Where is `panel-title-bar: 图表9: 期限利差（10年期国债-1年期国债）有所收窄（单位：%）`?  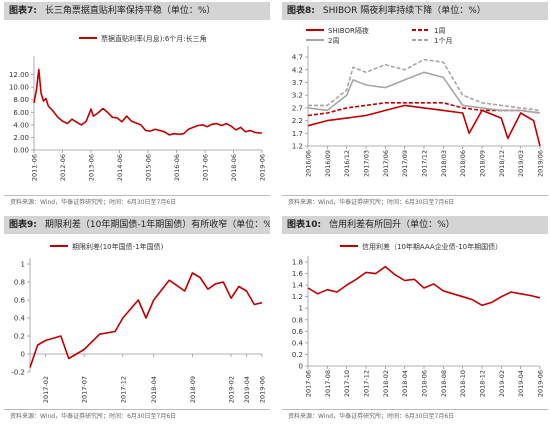 panel-title-bar: 图表9: 期限利差（10年期国债-1年期国债）有所收窄（单位：%） is located at coordinates (137, 225).